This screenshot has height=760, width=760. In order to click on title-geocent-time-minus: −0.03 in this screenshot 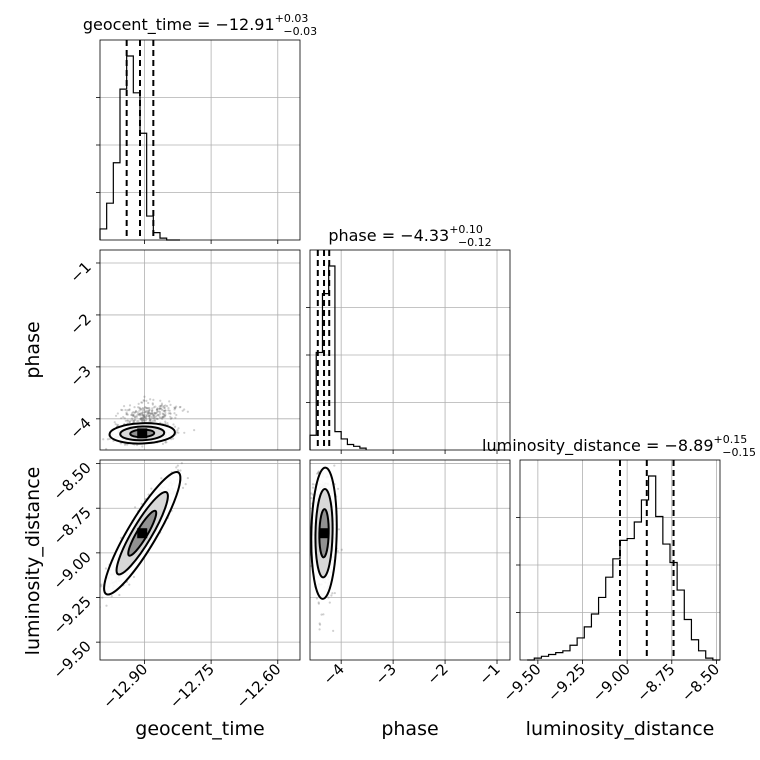, I will do `click(300, 31)`.